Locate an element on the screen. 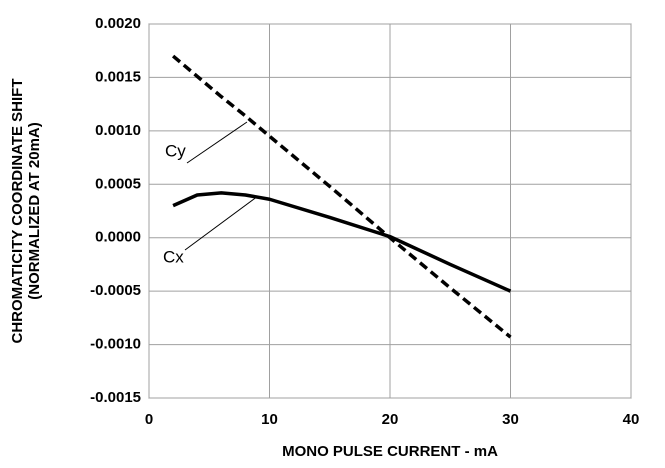  x-tick-label: 40 is located at coordinates (631, 419).